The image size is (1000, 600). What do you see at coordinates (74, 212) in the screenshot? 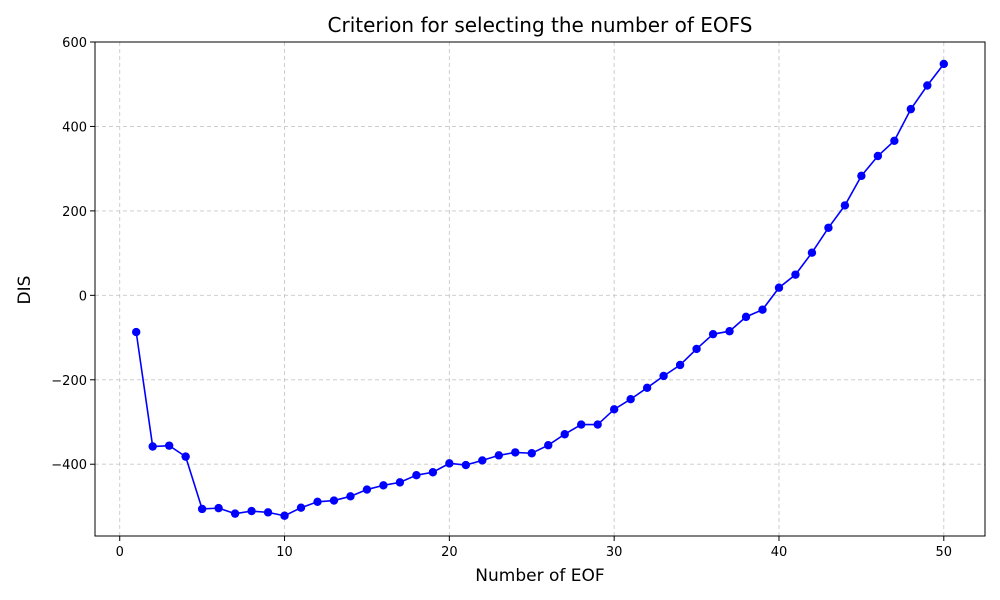
I see `y-tick-label: 200` at bounding box center [74, 212].